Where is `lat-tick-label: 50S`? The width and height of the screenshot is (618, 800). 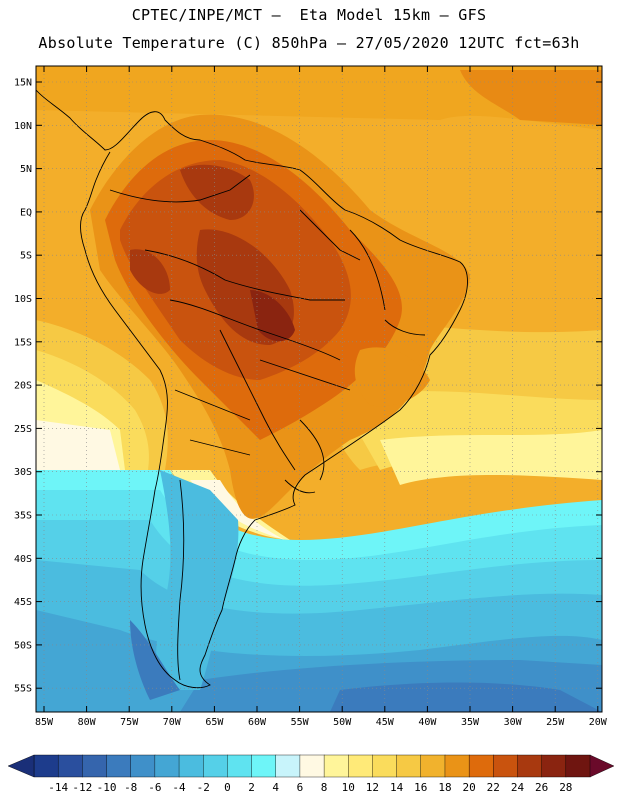 lat-tick-label: 50S is located at coordinates (23, 645).